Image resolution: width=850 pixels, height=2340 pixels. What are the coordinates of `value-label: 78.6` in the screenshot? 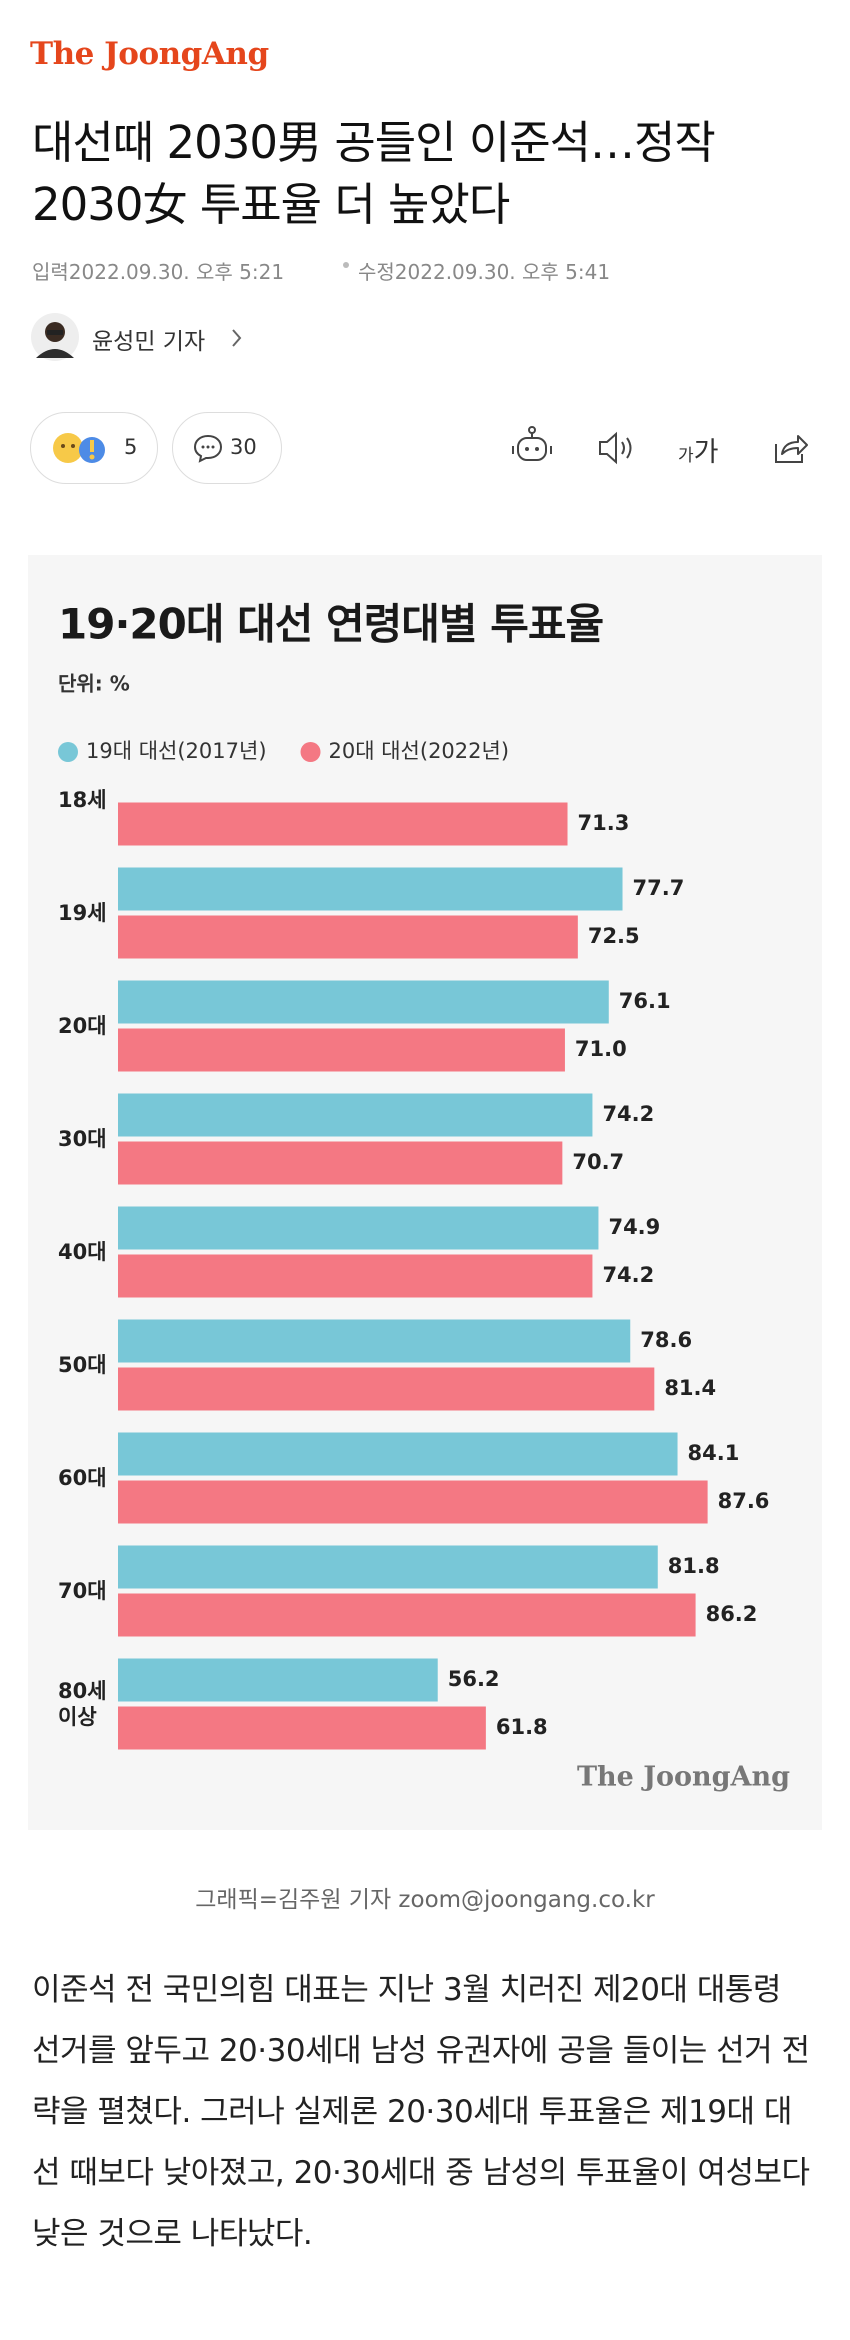 It's located at (666, 1340).